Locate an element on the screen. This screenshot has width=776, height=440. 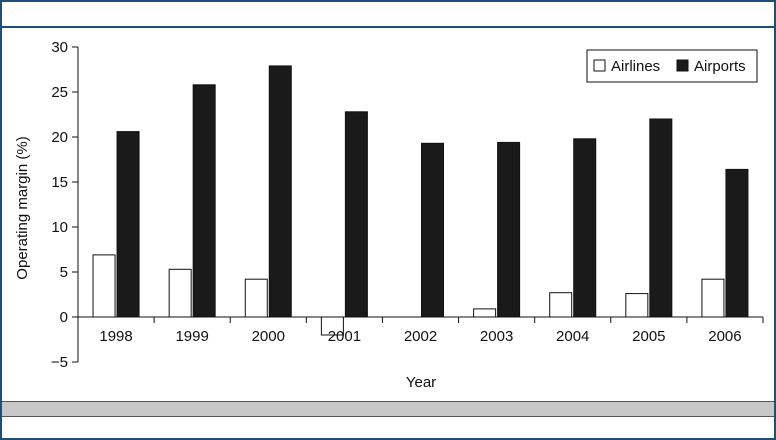
legend-label-airports: Airports is located at coordinates (720, 66).